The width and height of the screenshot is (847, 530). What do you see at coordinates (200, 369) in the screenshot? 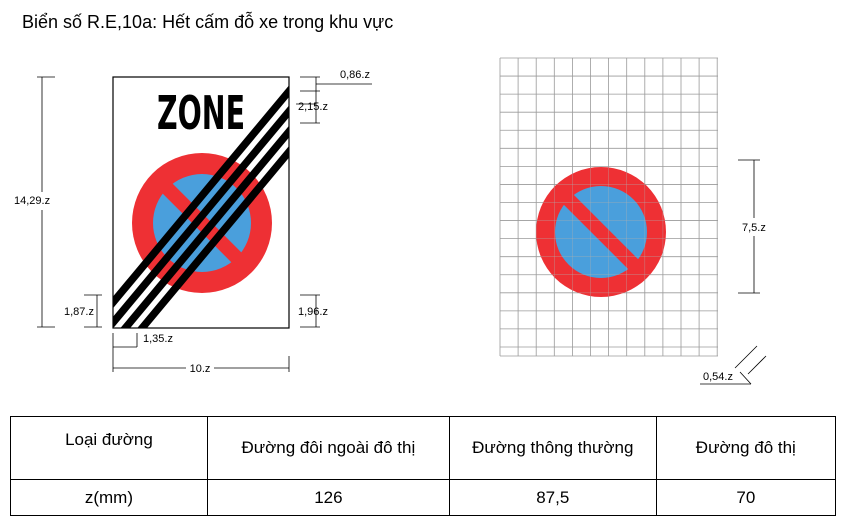
I see `dim-width: 10.z` at bounding box center [200, 369].